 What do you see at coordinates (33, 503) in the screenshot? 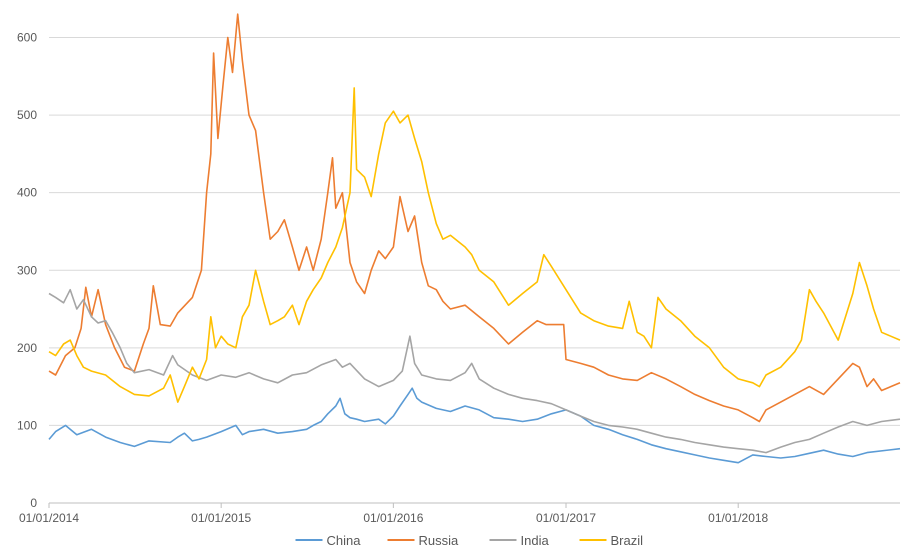
I see `y-tick-label: 0` at bounding box center [33, 503].